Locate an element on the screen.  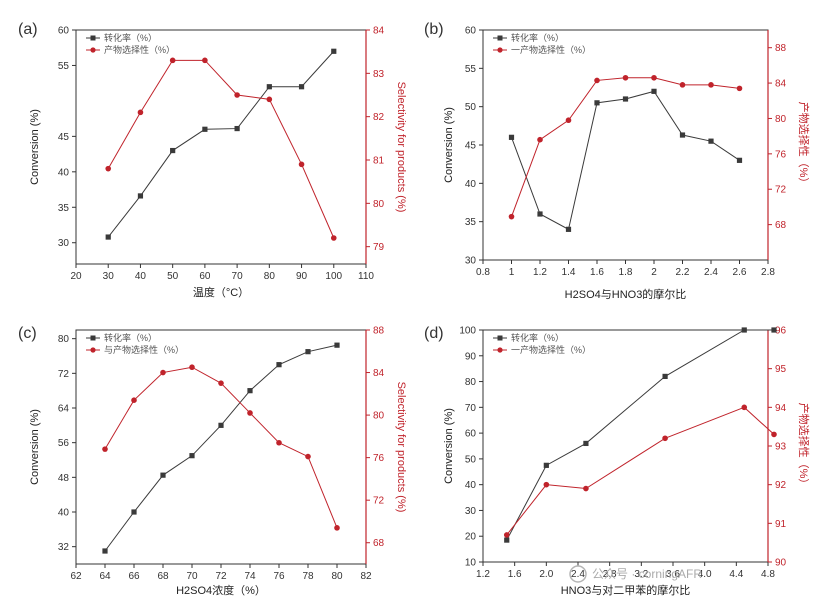
y-right-tick-label: 90 is located at coordinates (781, 563).